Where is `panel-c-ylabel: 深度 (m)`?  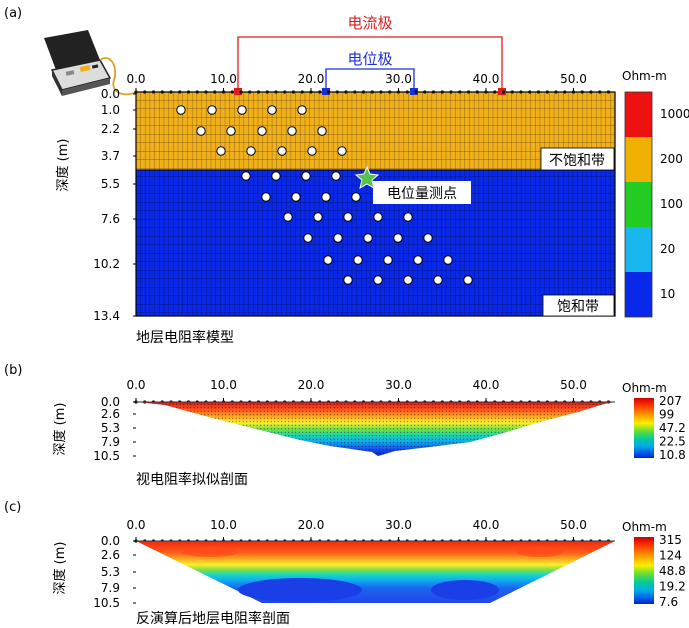
panel-c-ylabel: 深度 (m) is located at coordinates (60, 568).